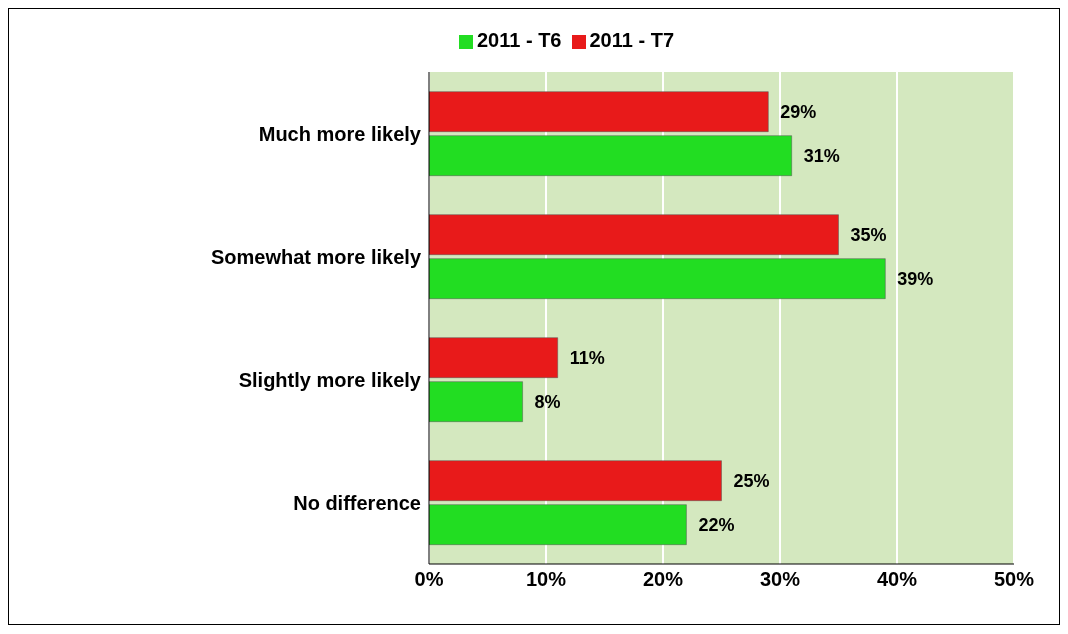 This screenshot has height=634, width=1068. What do you see at coordinates (330, 379) in the screenshot?
I see `y-tick-label: Slightly more likely` at bounding box center [330, 379].